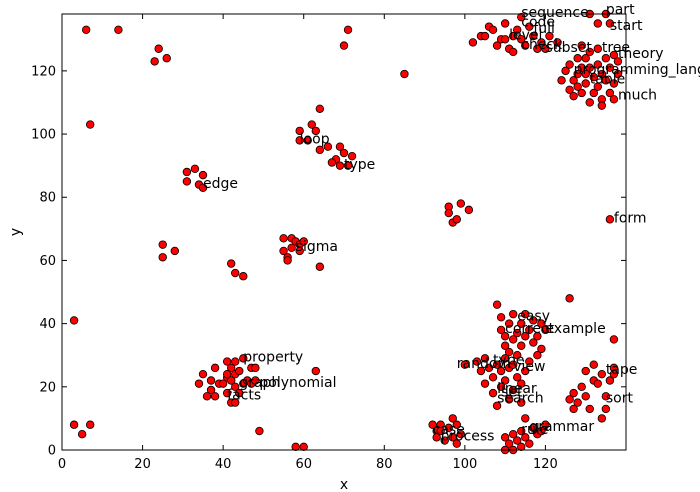  What do you see at coordinates (315, 140) in the screenshot?
I see `point-annotation: loop` at bounding box center [315, 140].